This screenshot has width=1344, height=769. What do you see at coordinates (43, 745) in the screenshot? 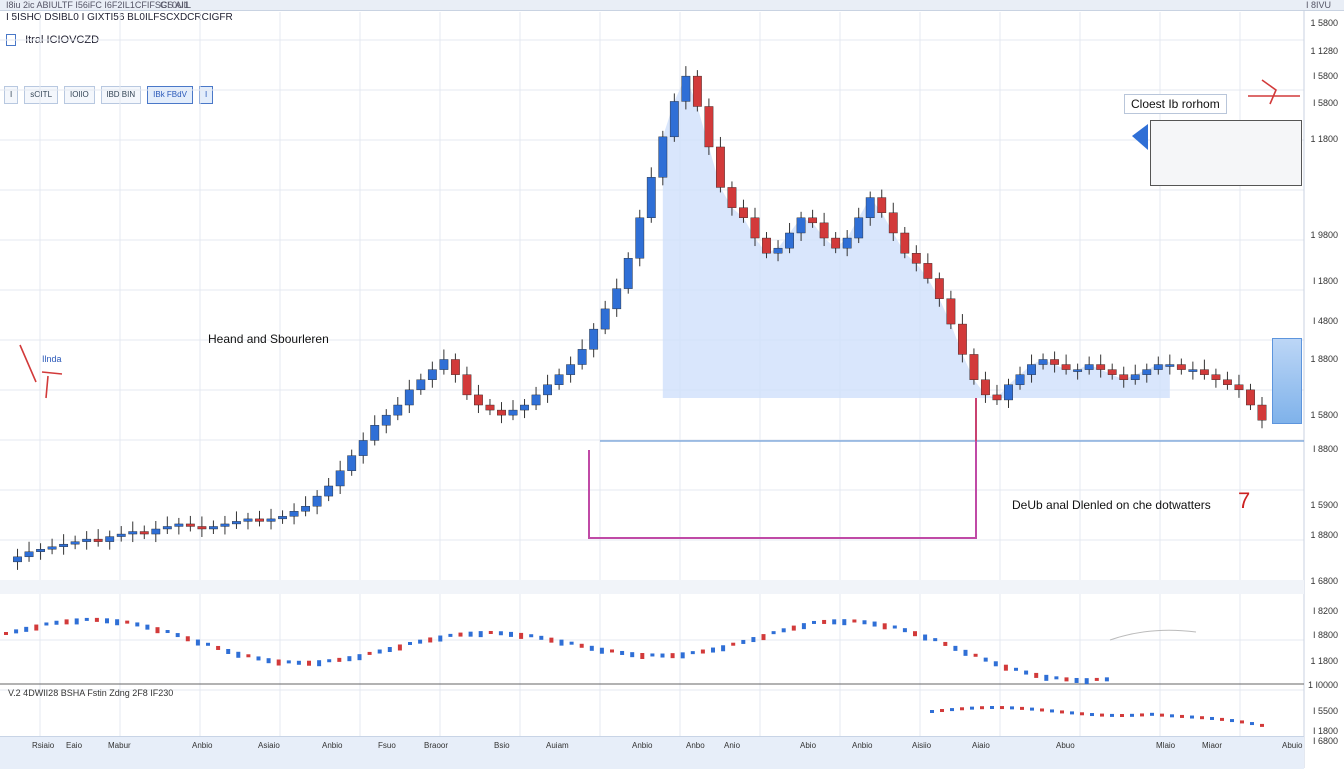
I see `x-tick-label: Rsiaio` at bounding box center [43, 745].